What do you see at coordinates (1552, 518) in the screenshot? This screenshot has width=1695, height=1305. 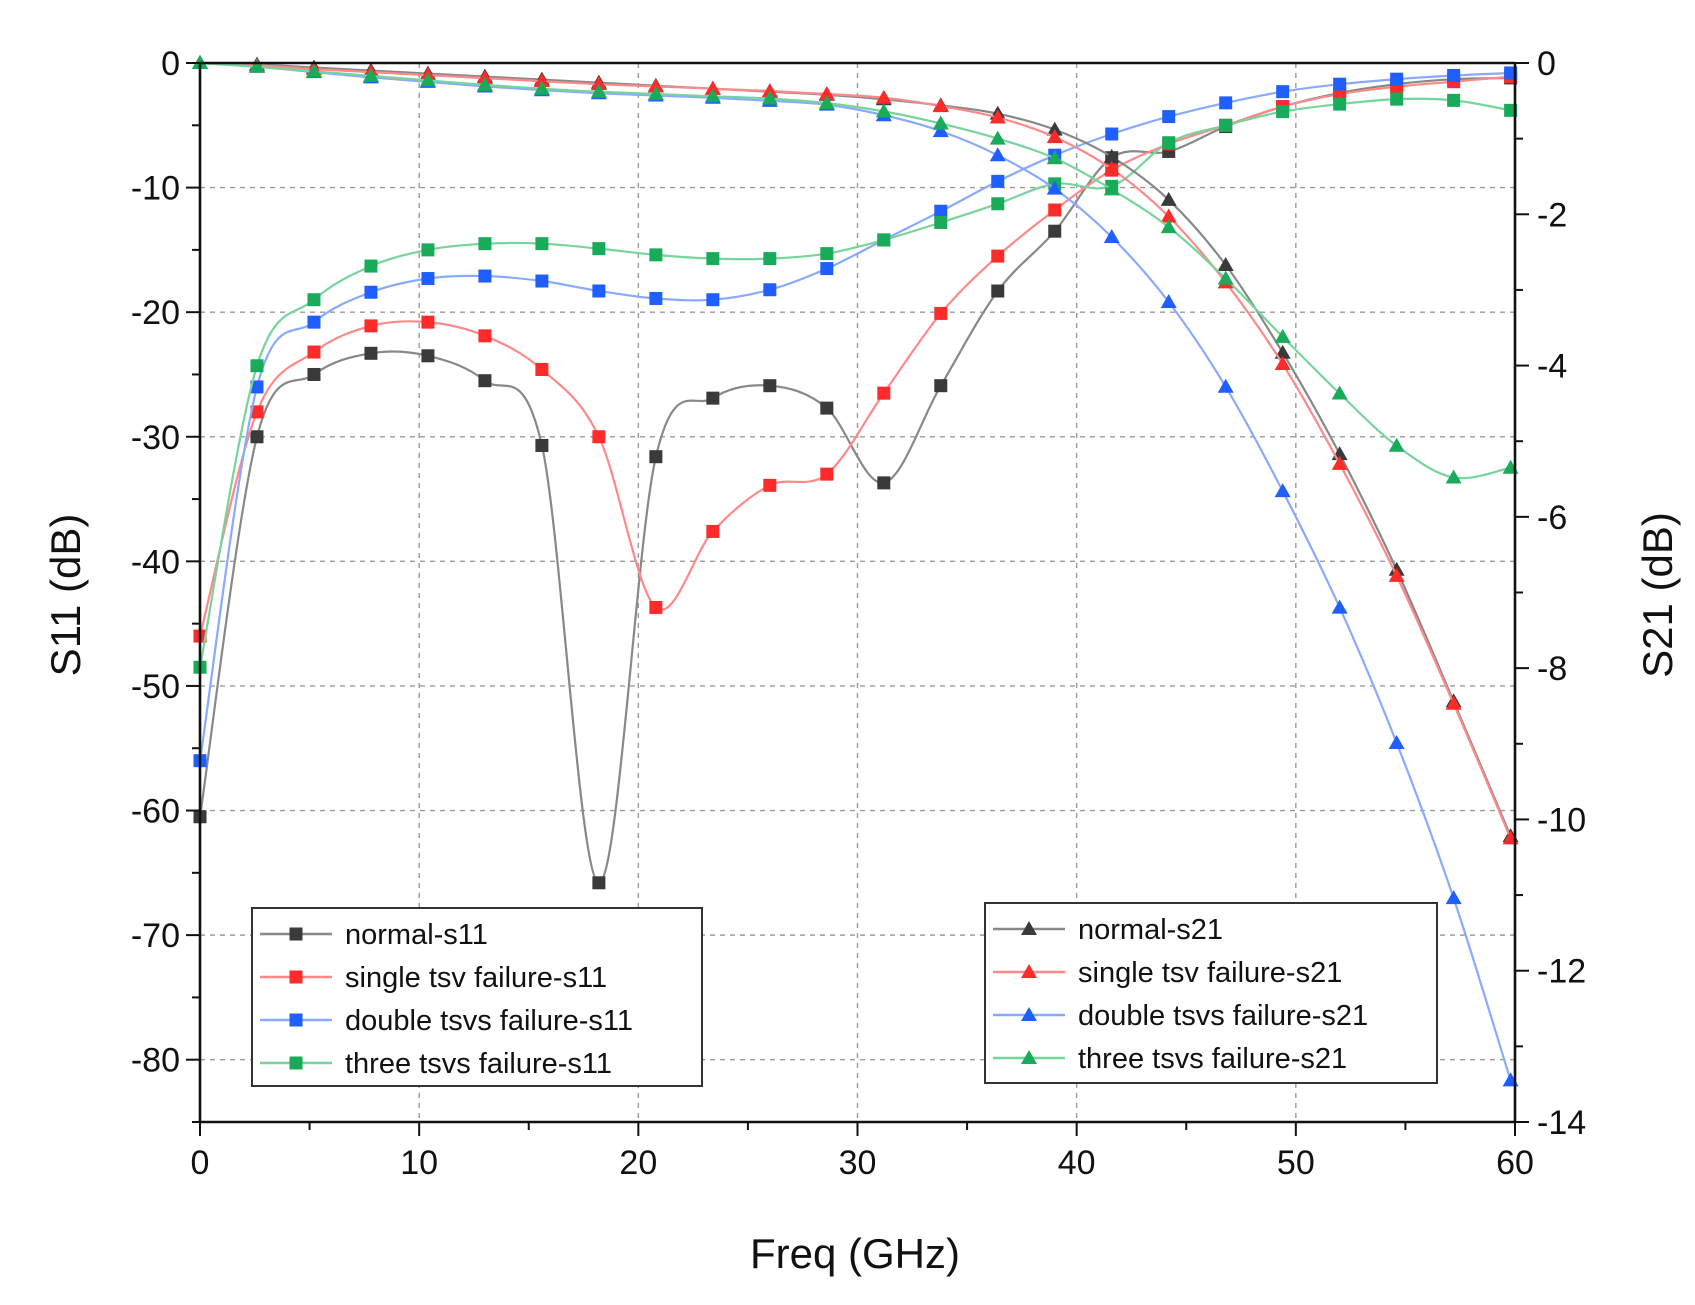 I see `y-right-tick-label: -6` at bounding box center [1552, 518].